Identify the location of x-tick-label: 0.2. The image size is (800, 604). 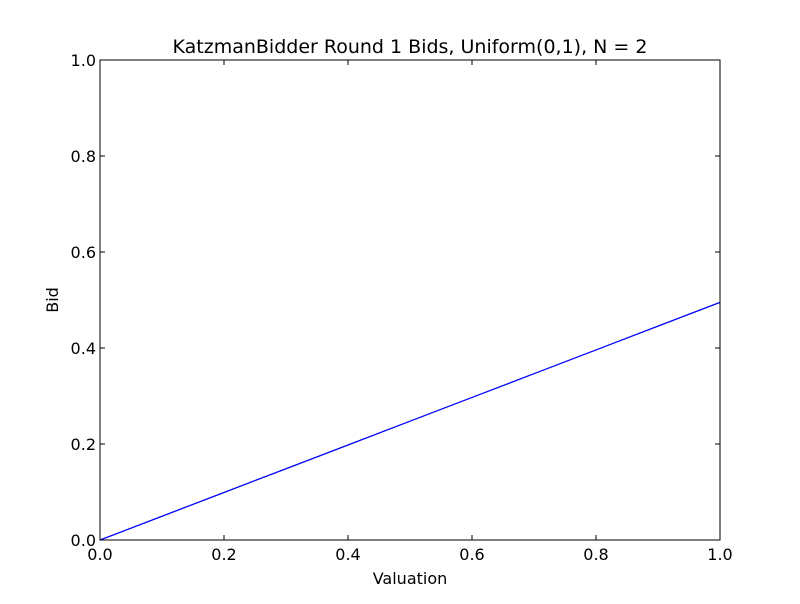
(223, 554).